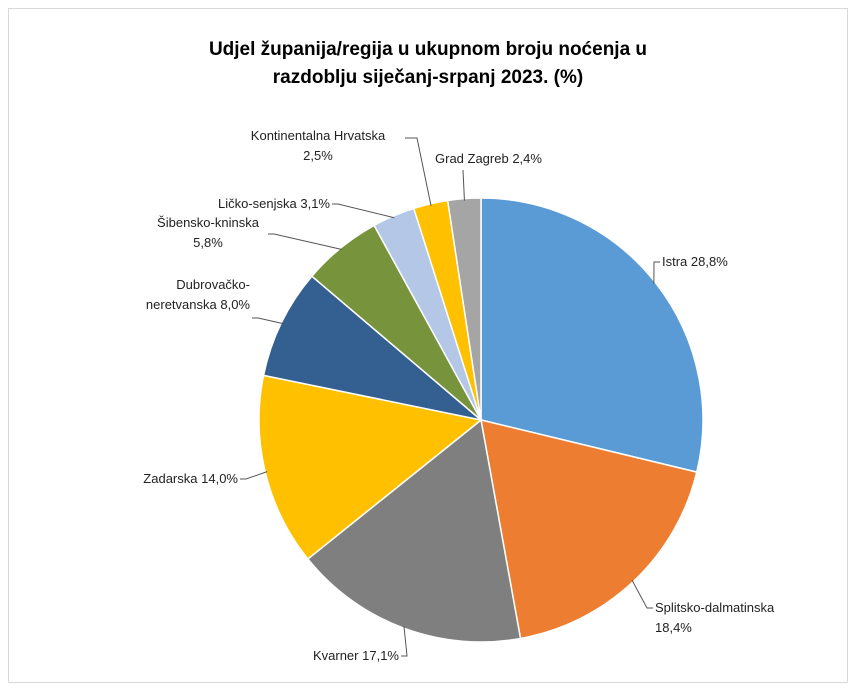  What do you see at coordinates (380, 655) in the screenshot?
I see `value-label: 17,1%` at bounding box center [380, 655].